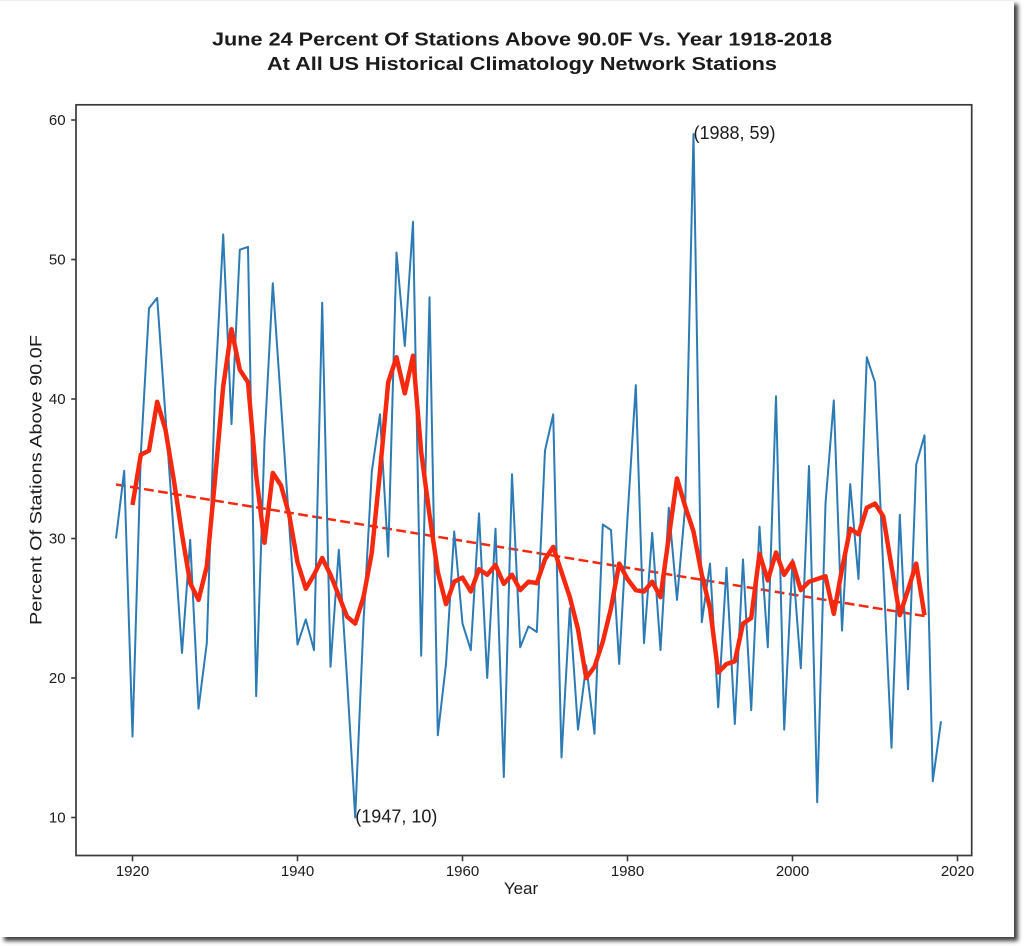 This screenshot has width=1024, height=946. What do you see at coordinates (57, 539) in the screenshot?
I see `svg-text: 30` at bounding box center [57, 539].